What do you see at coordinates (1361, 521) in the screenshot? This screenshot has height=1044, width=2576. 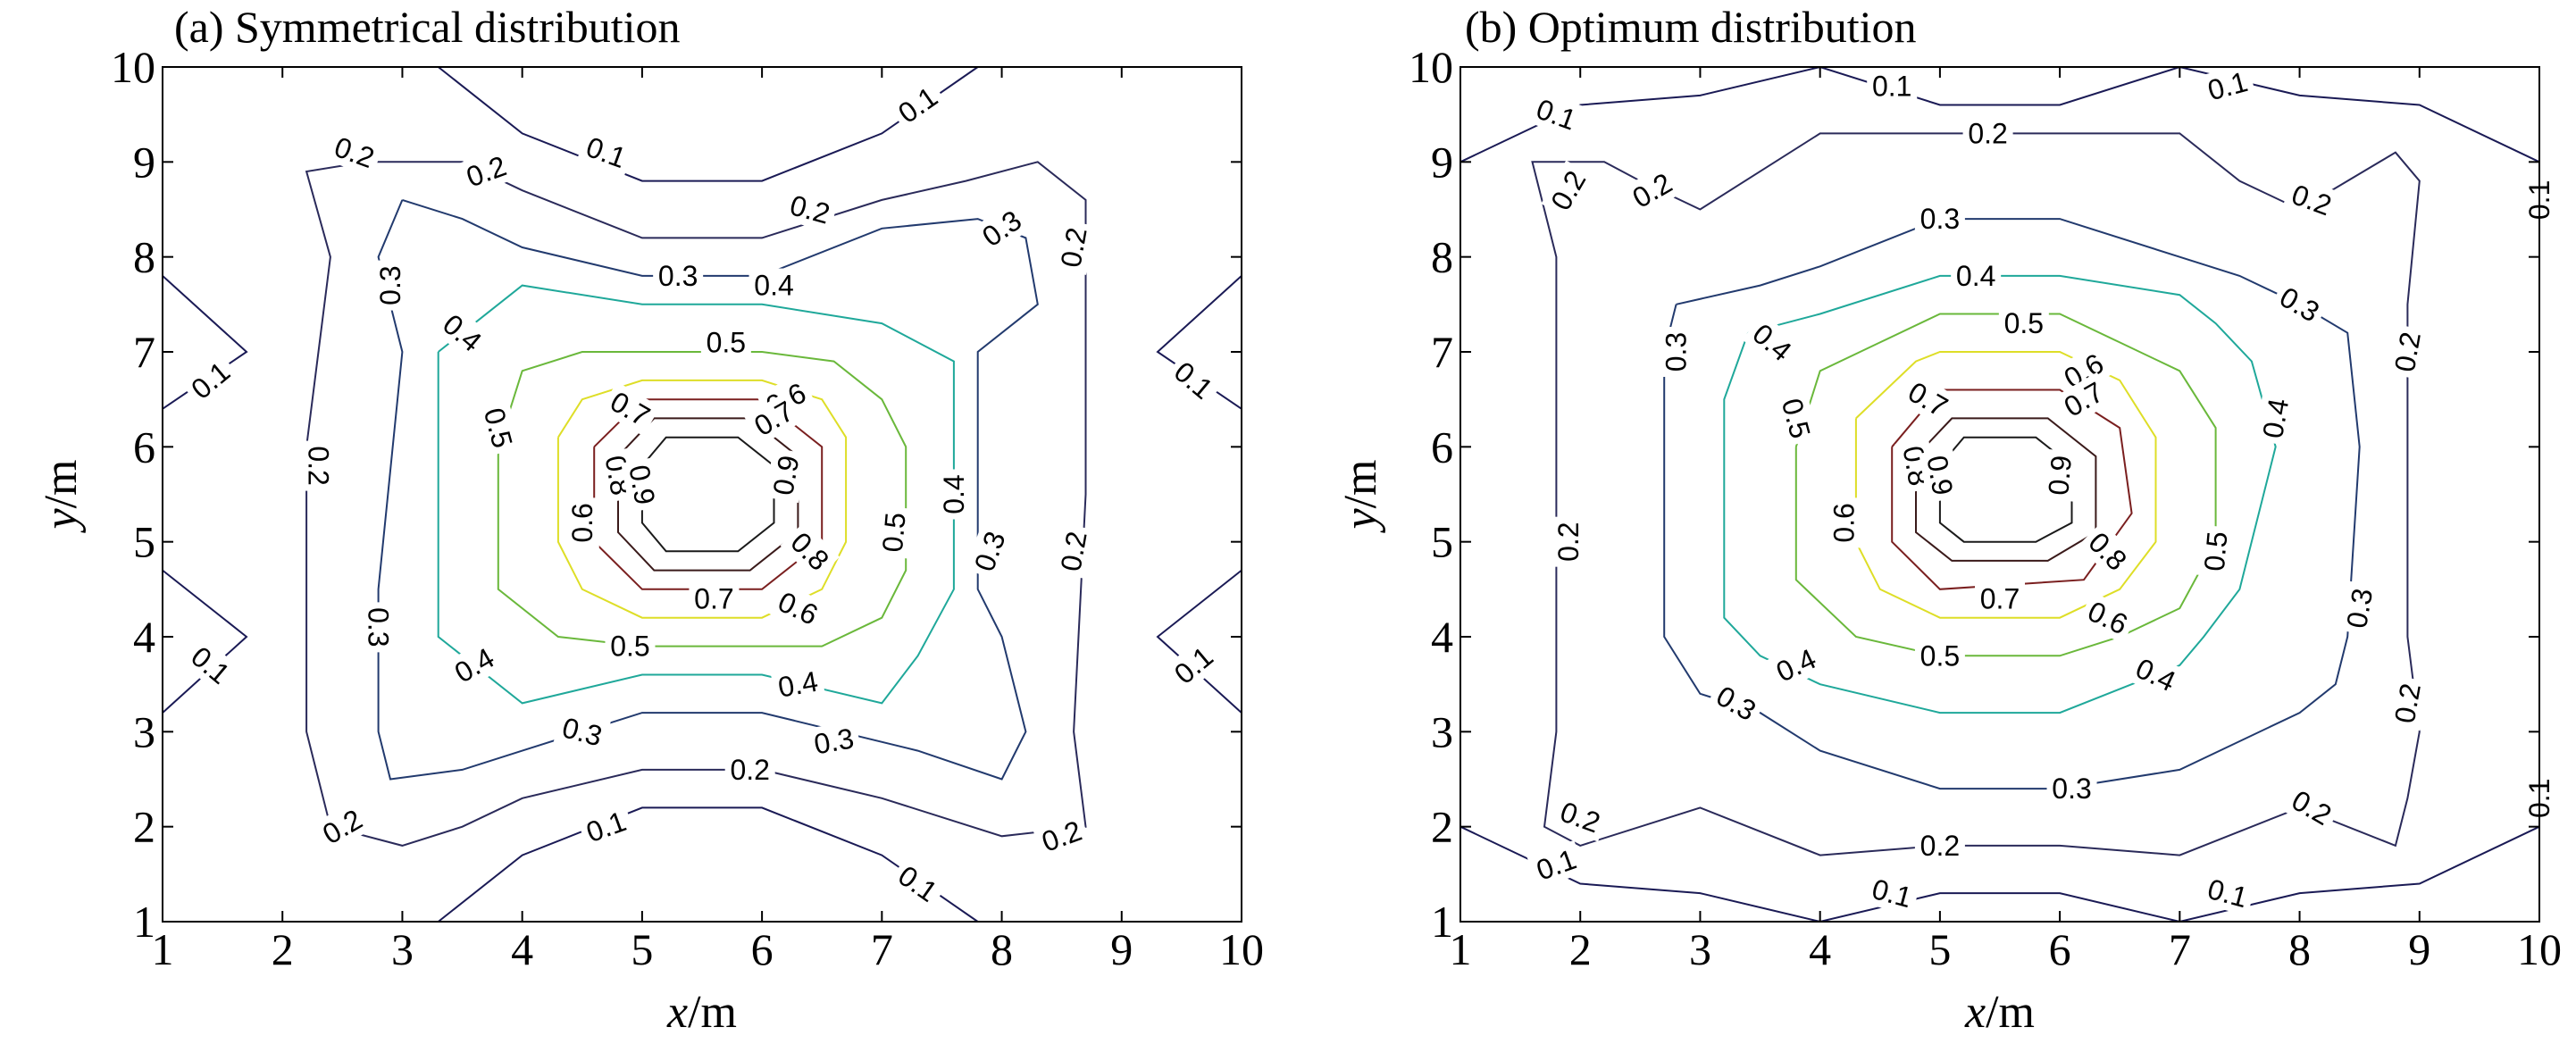 I see `y-axis-variable: y` at bounding box center [1361, 521].